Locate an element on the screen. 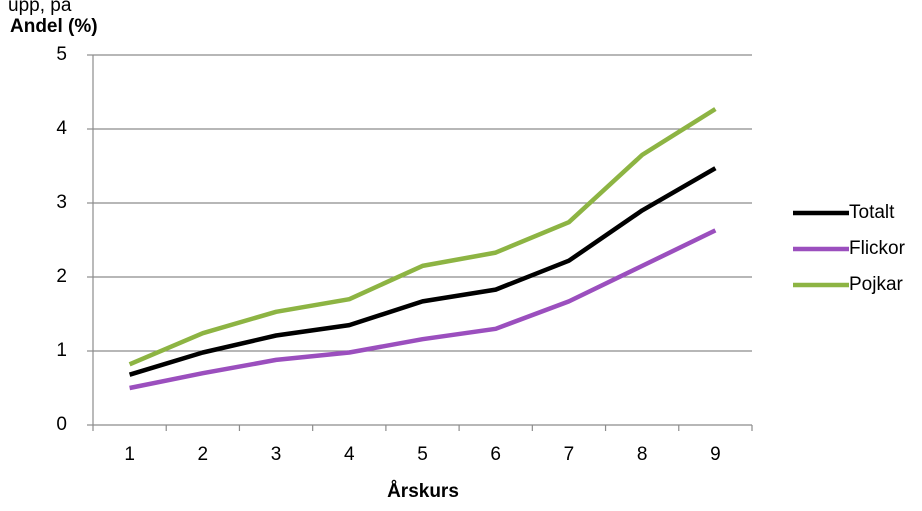 The image size is (922, 511). x-tick-label: 4 is located at coordinates (349, 454).